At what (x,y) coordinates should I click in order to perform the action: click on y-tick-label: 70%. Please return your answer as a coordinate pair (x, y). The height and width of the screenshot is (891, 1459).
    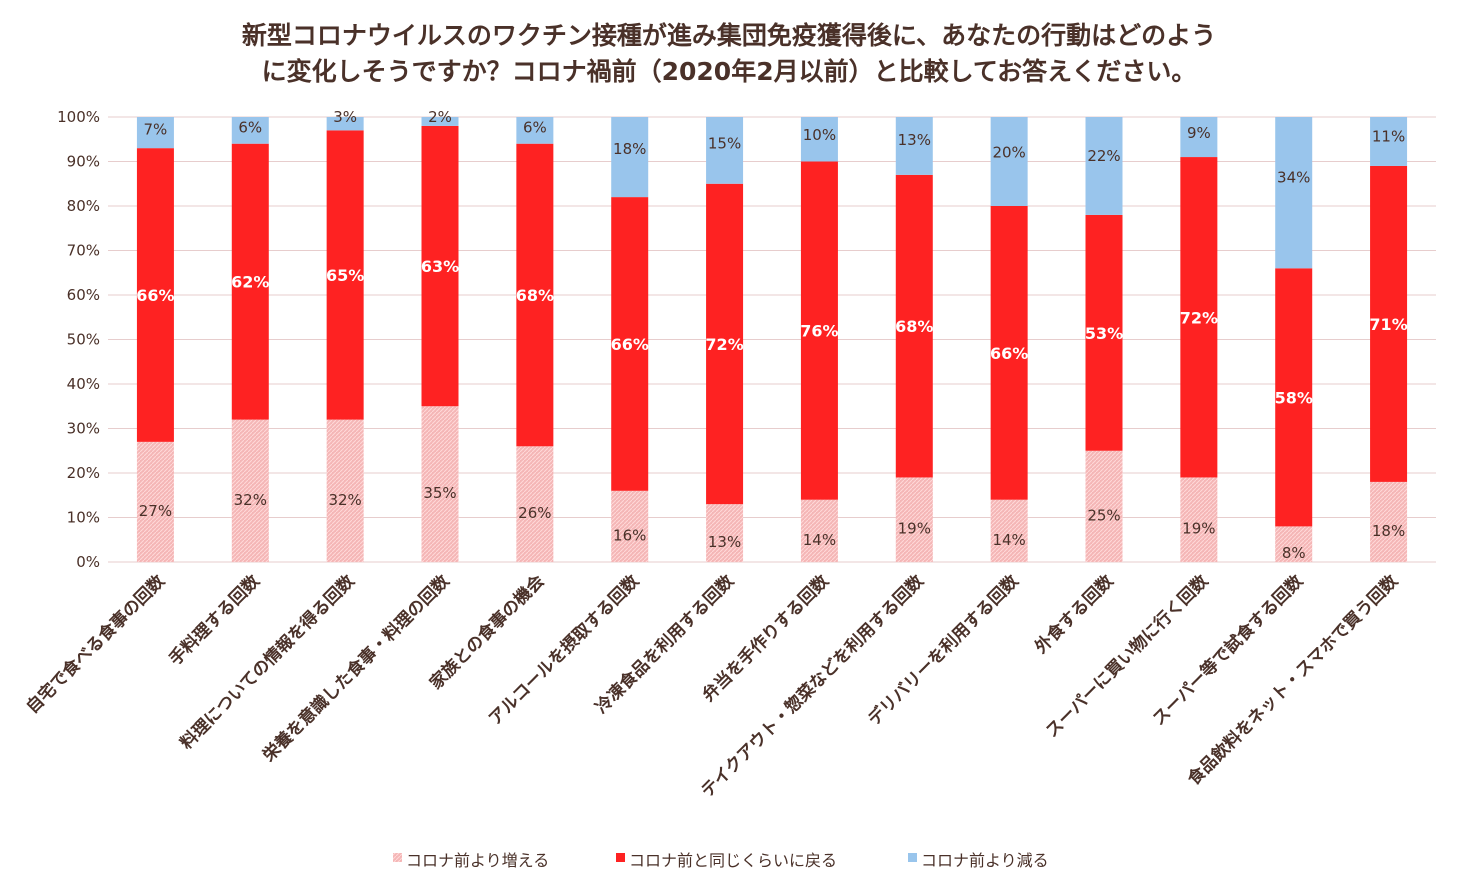
    Looking at the image, I should click on (83, 251).